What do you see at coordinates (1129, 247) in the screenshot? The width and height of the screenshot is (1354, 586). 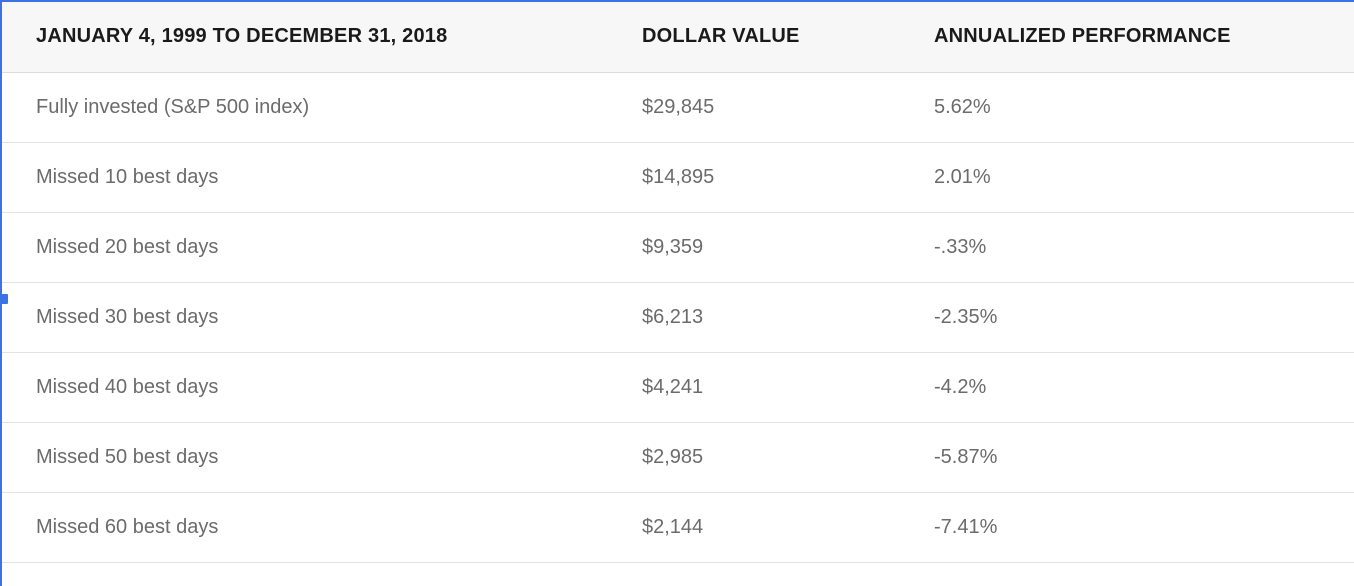 I see `row-annualized-performance: -.33%` at bounding box center [1129, 247].